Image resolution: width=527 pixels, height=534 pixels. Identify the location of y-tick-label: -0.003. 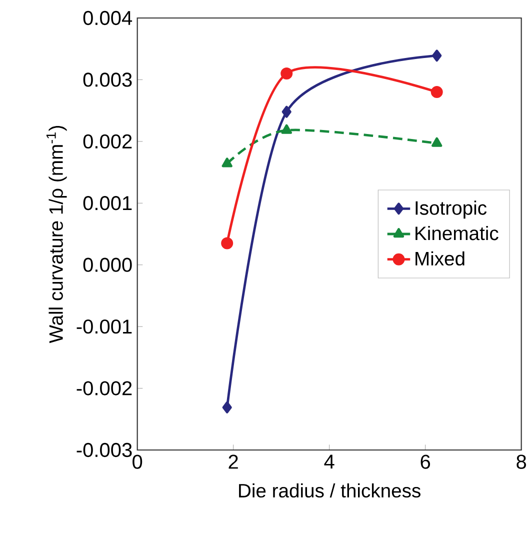
(104, 450).